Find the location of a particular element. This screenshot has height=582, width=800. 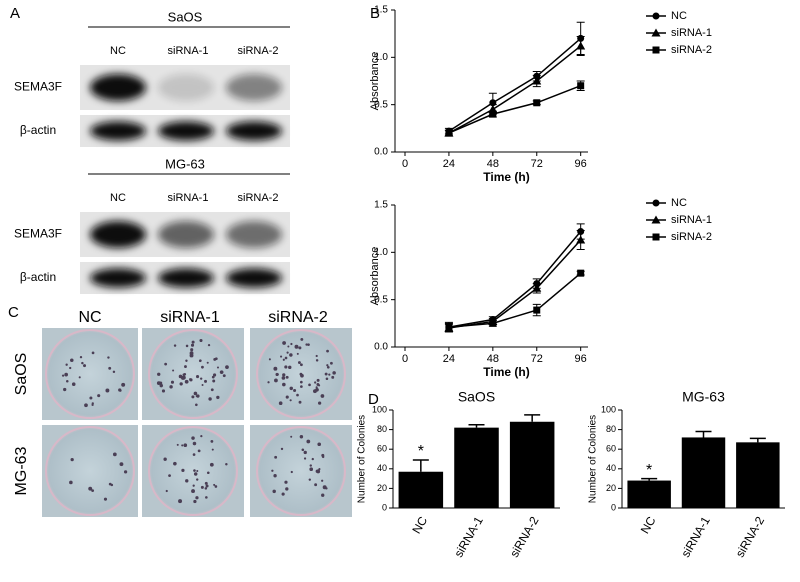

y-tick-label: 1.5 is located at coordinates (381, 10).